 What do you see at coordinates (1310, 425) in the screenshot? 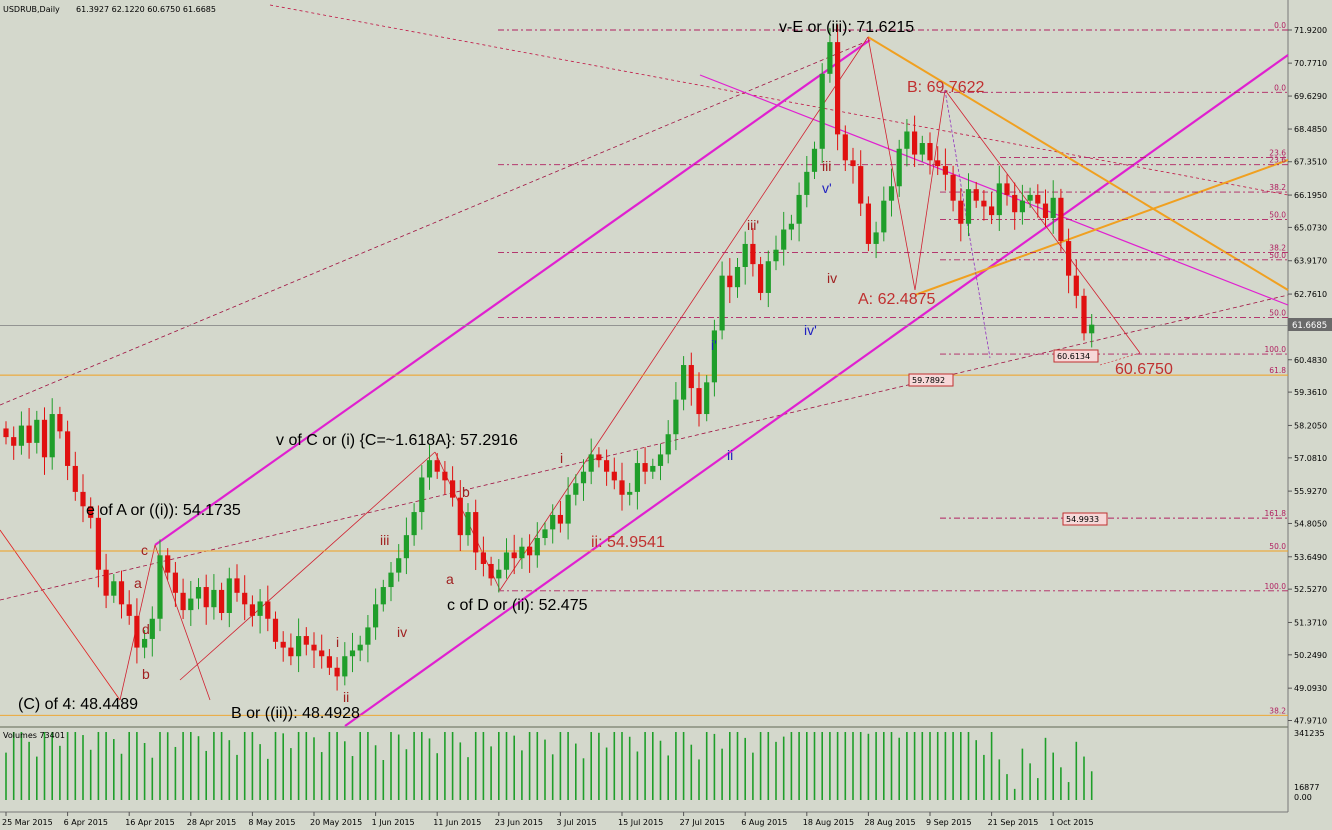
I see `price-tick-label: 58.2050` at bounding box center [1310, 425].